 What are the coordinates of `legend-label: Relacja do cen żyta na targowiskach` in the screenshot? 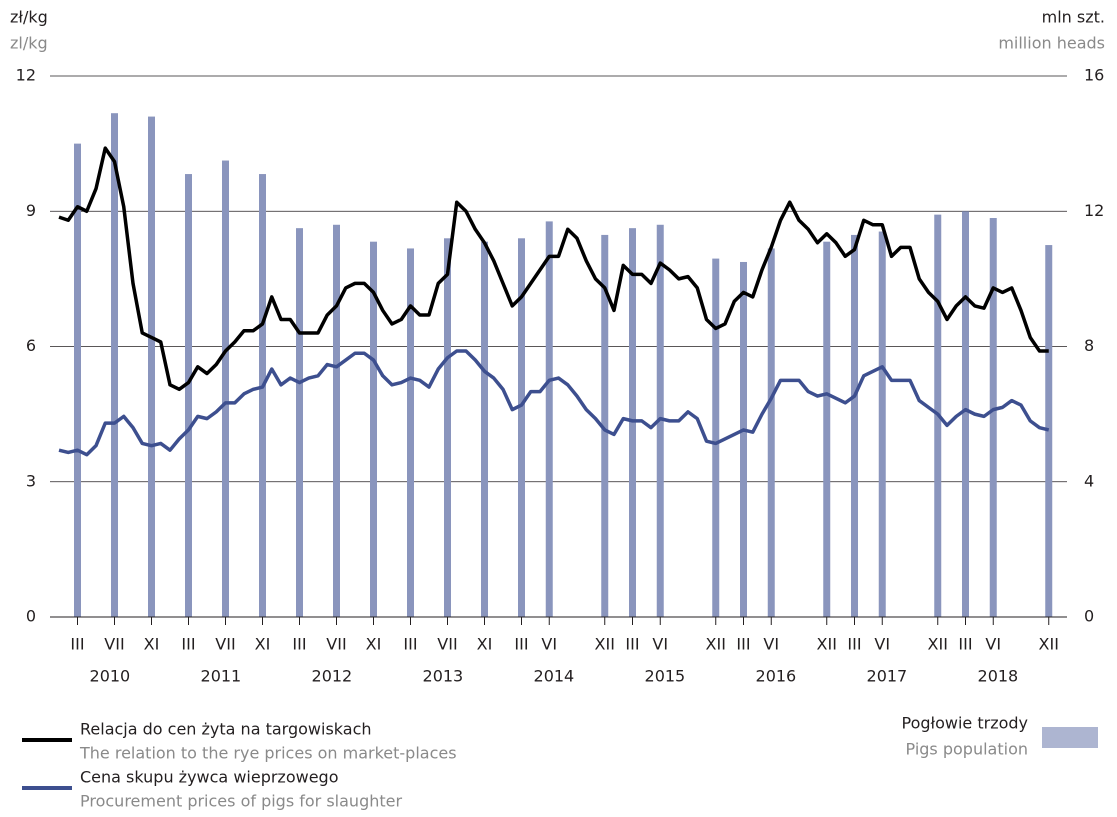 It's located at (226, 729).